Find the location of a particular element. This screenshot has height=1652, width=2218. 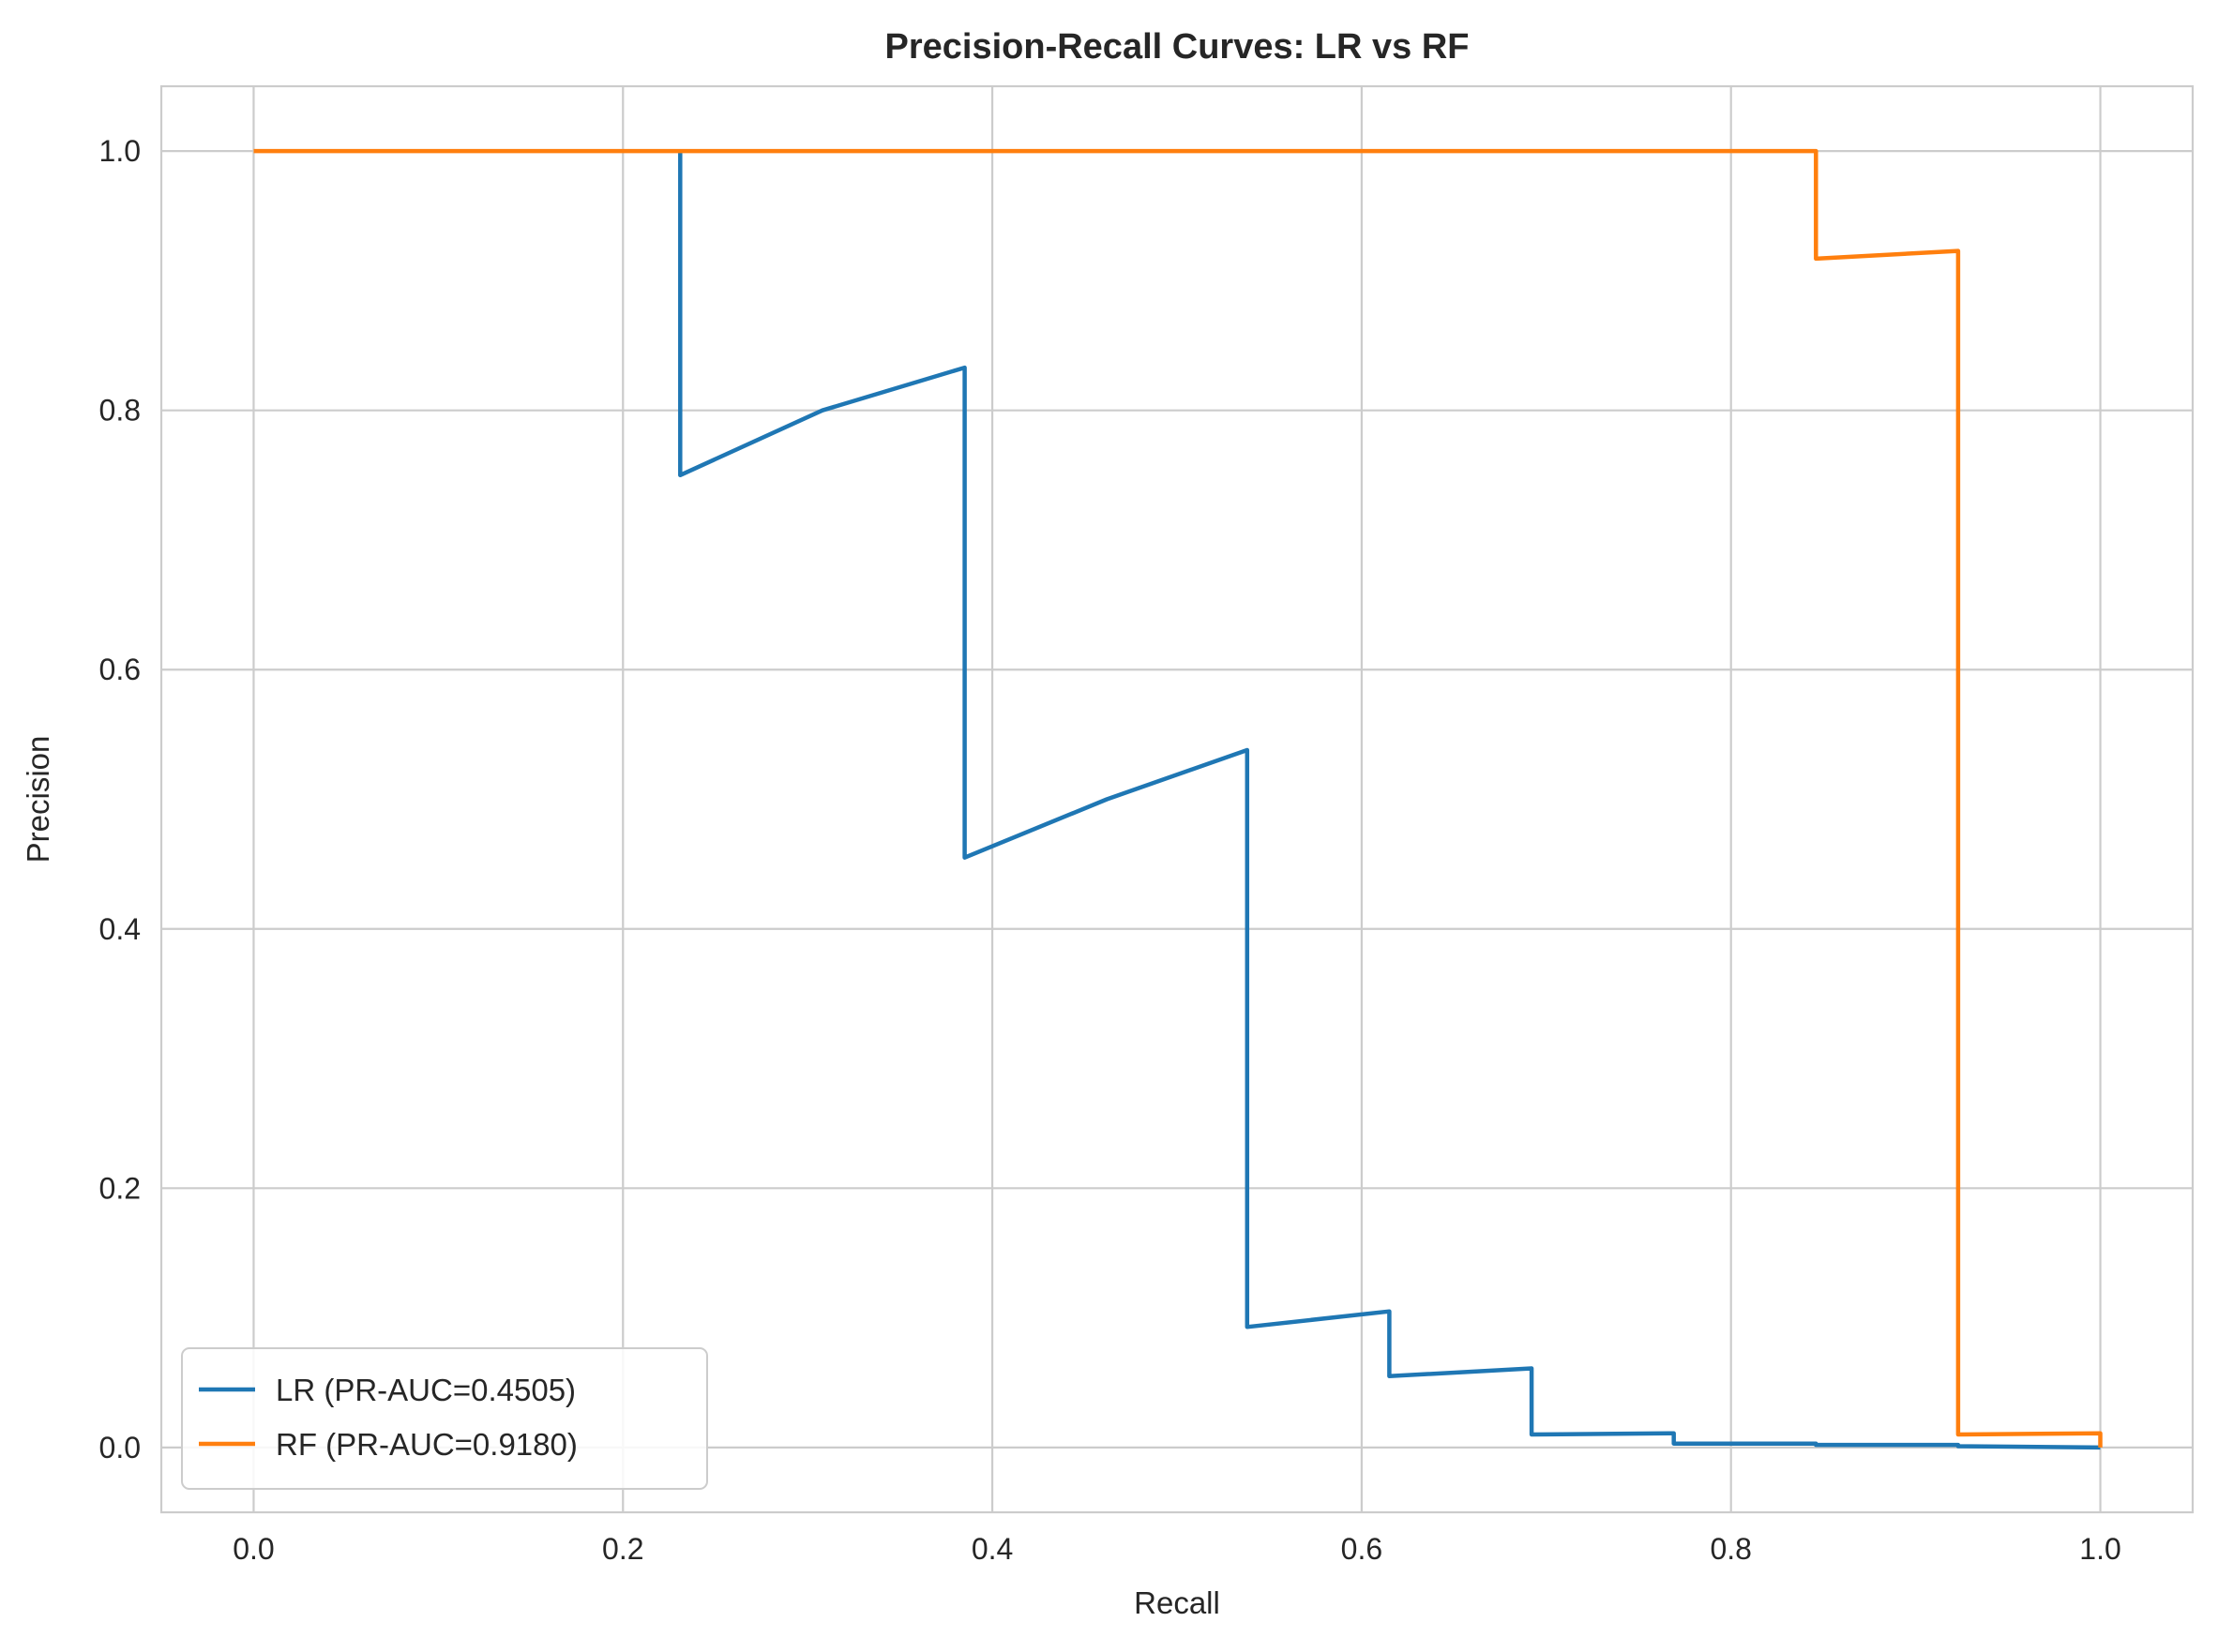

legend-box is located at coordinates (445, 1418).